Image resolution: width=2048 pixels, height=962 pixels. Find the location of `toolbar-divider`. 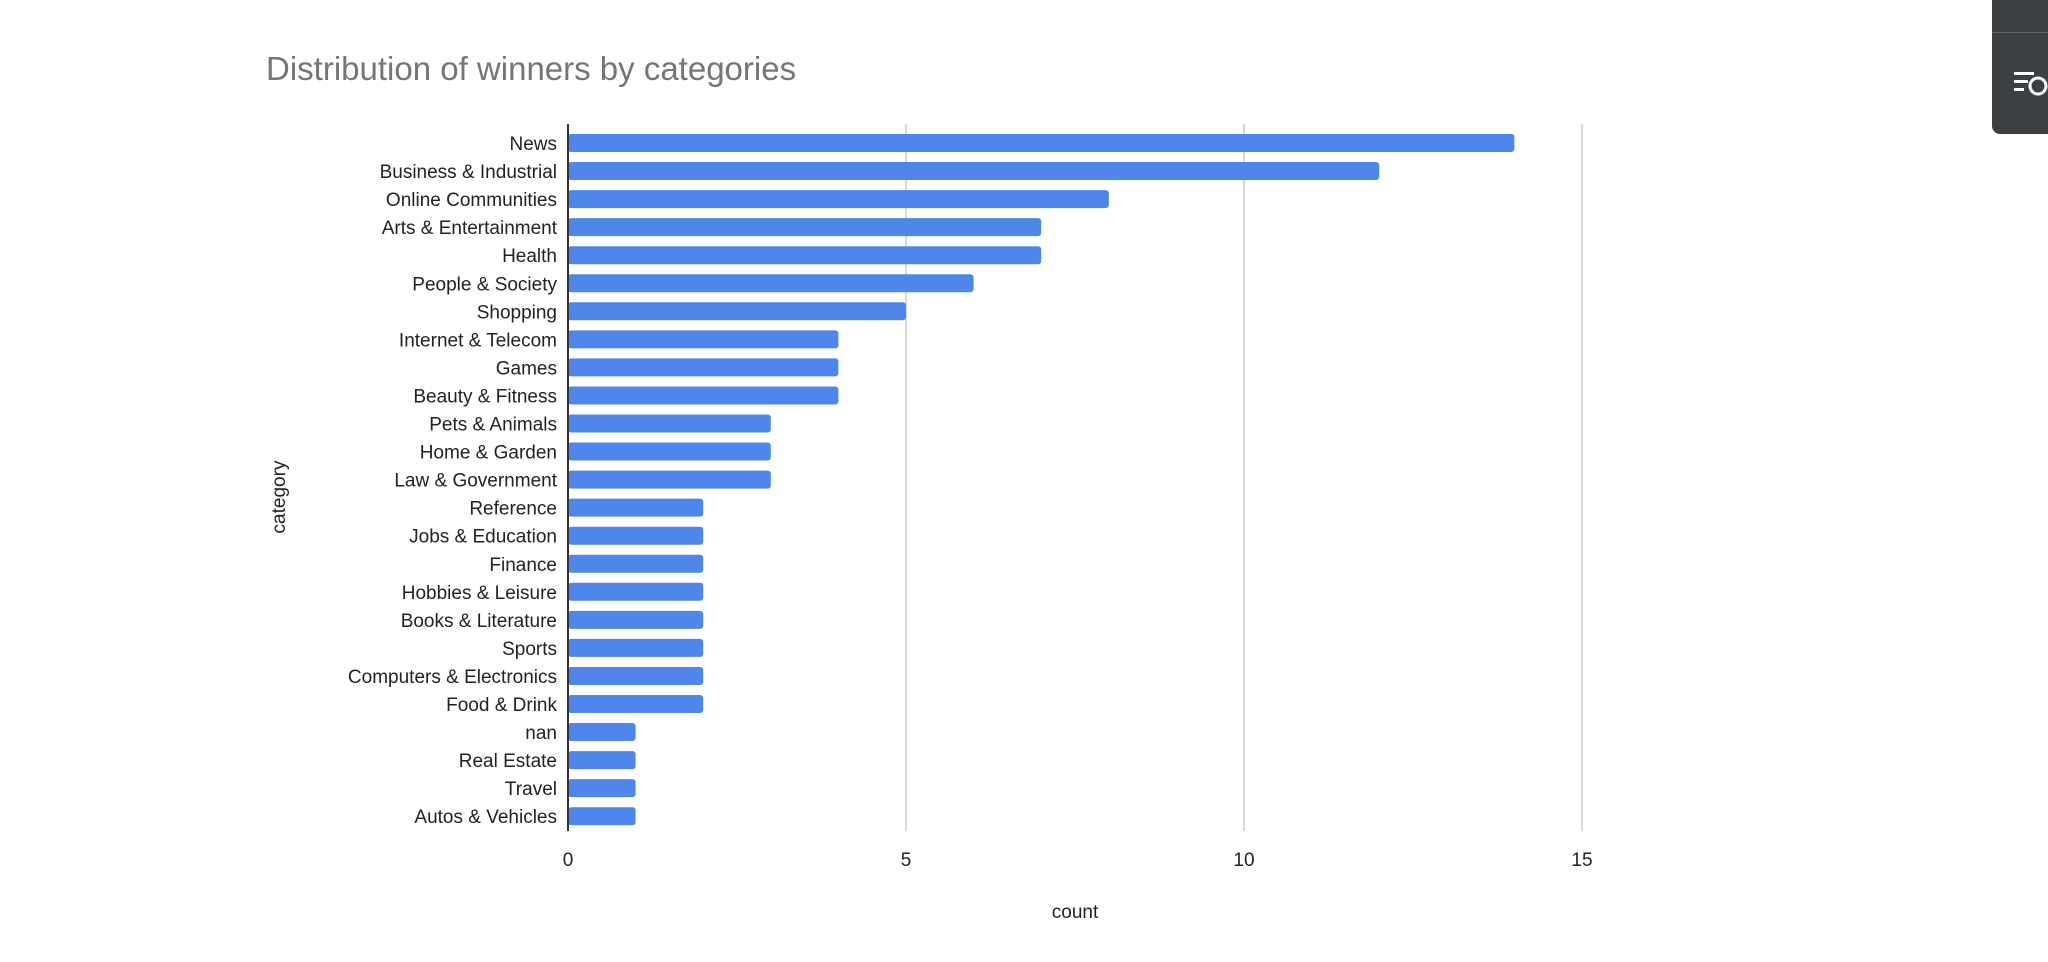

toolbar-divider is located at coordinates (2020, 32).